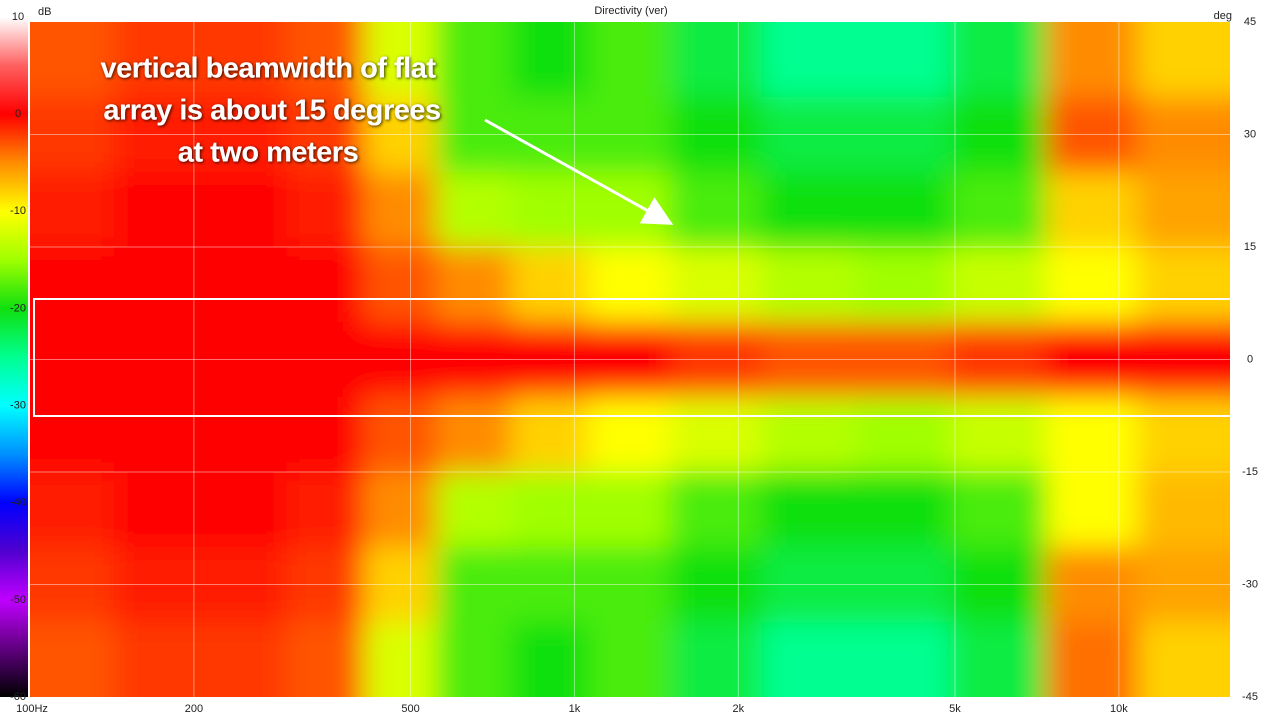  I want to click on x-tick-label: 500, so click(410, 709).